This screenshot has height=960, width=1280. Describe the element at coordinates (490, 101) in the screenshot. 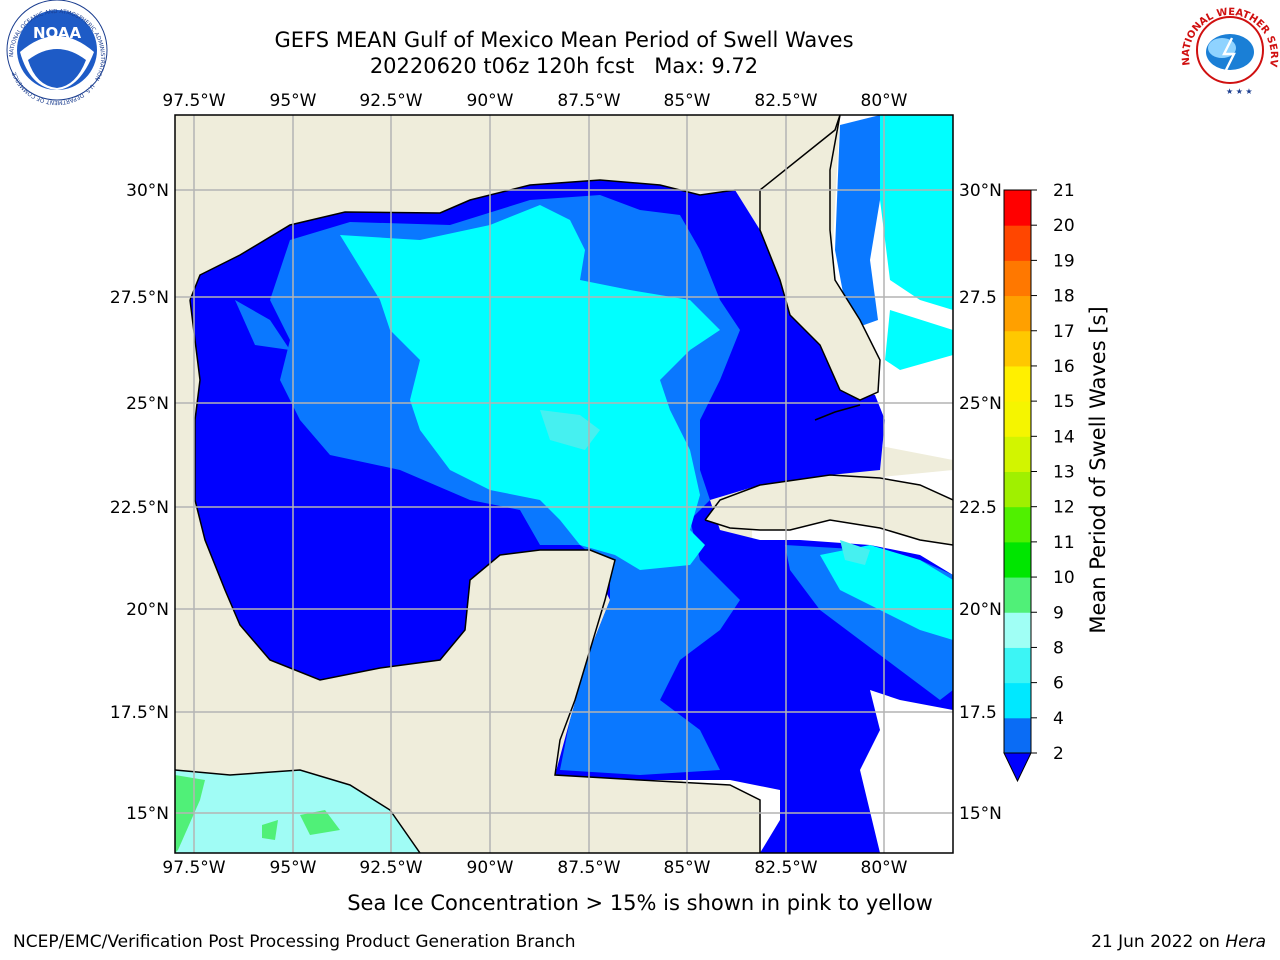

I see `top-tick-label: 90°W` at that location.